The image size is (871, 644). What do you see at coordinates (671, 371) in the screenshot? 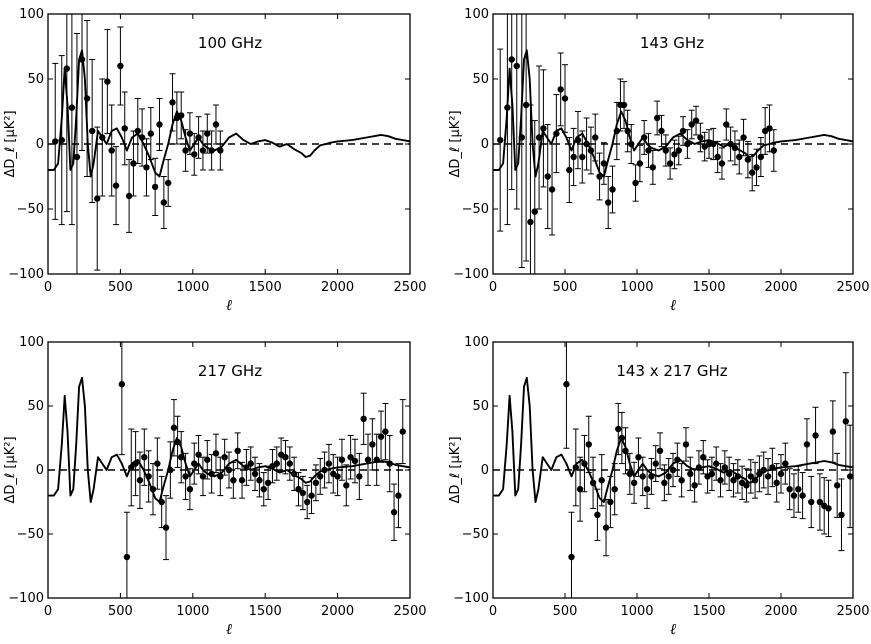
I see `panel-title: 143 x 217 GHz` at bounding box center [671, 371].